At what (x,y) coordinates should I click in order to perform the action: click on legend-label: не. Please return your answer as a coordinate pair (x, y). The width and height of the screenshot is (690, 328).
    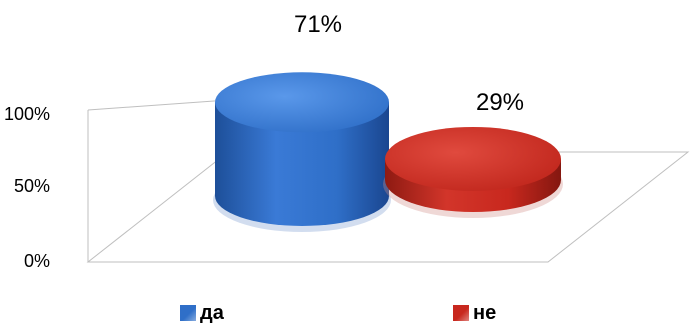
    Looking at the image, I should click on (485, 312).